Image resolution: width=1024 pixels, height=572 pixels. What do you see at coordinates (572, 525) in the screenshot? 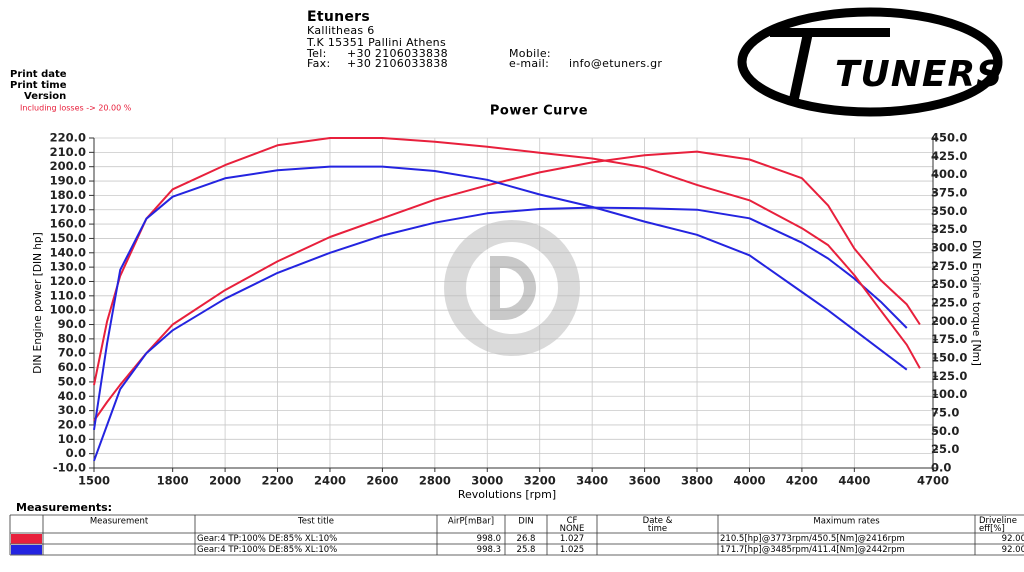
I see `column-header: CF NONE` at bounding box center [572, 525].